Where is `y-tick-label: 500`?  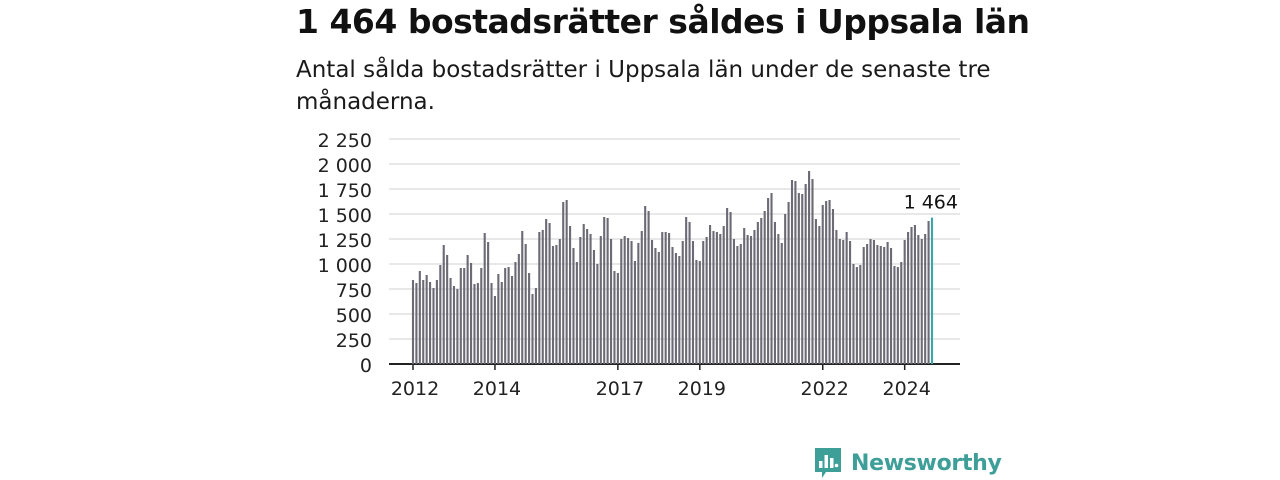 y-tick-label: 500 is located at coordinates (354, 316).